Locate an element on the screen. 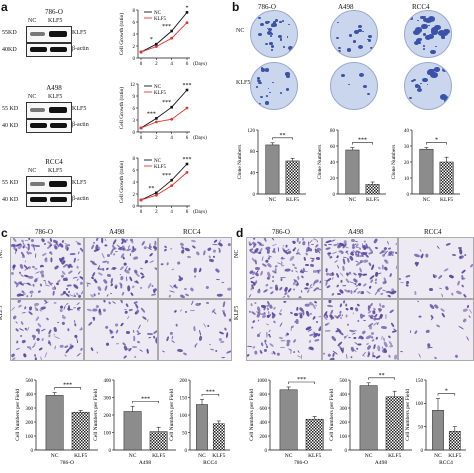 The image size is (474, 473). x-axis-label: (Days) is located at coordinates (200, 138).